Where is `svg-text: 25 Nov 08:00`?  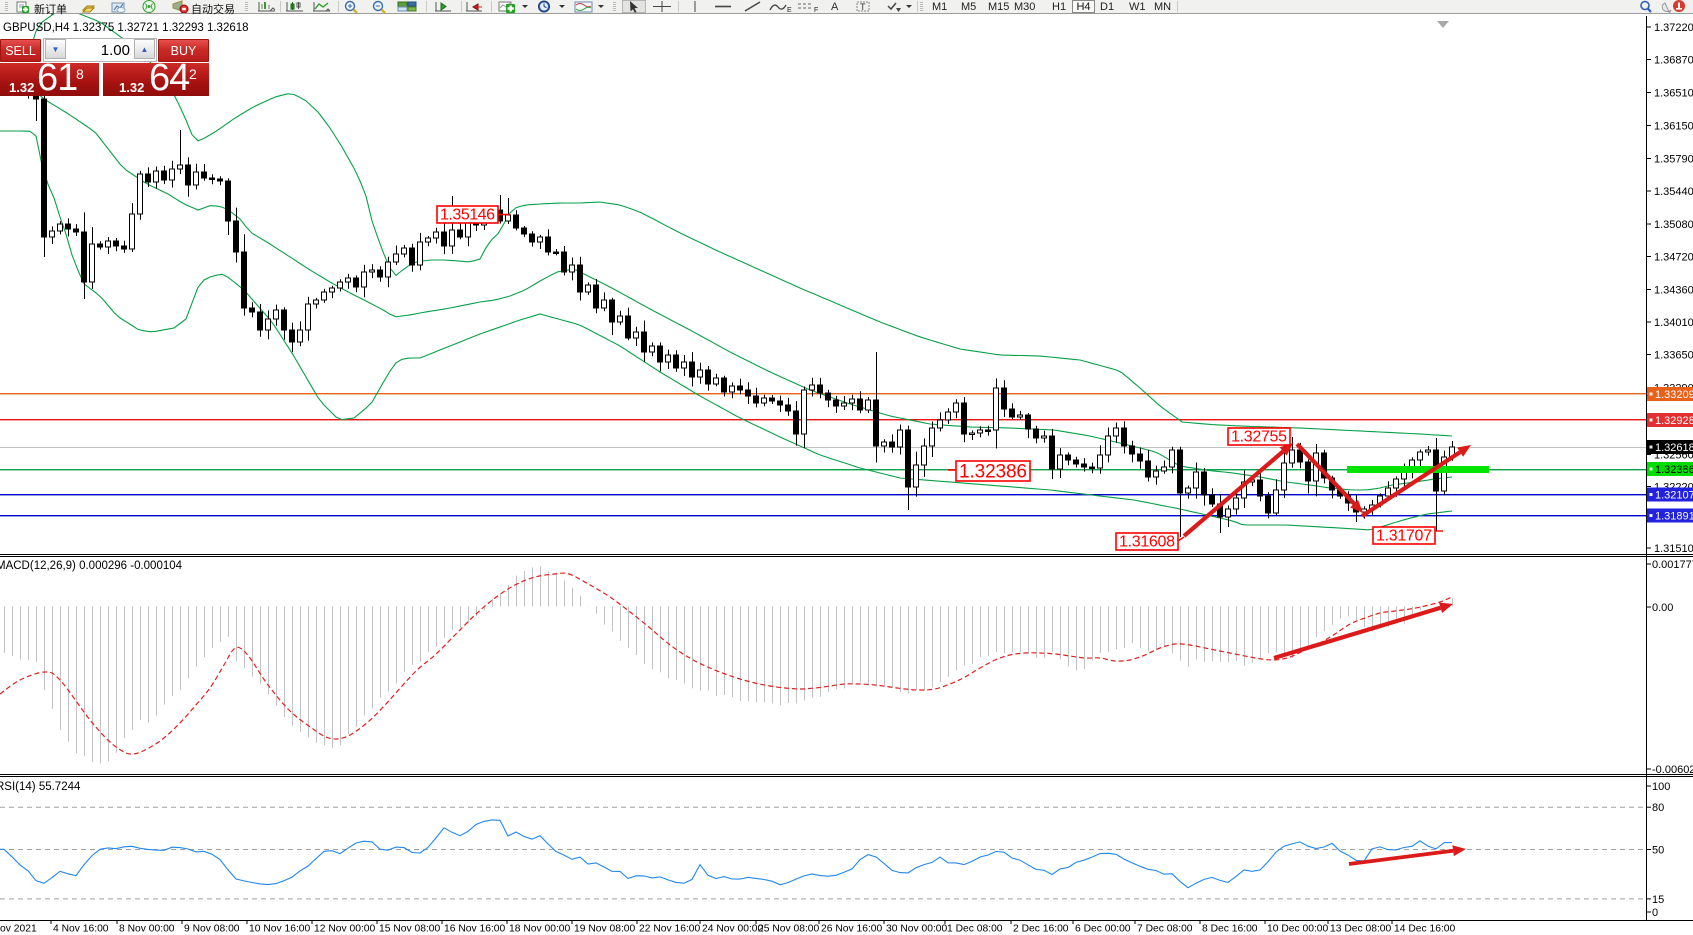
svg-text: 25 Nov 08:00 is located at coordinates (789, 929).